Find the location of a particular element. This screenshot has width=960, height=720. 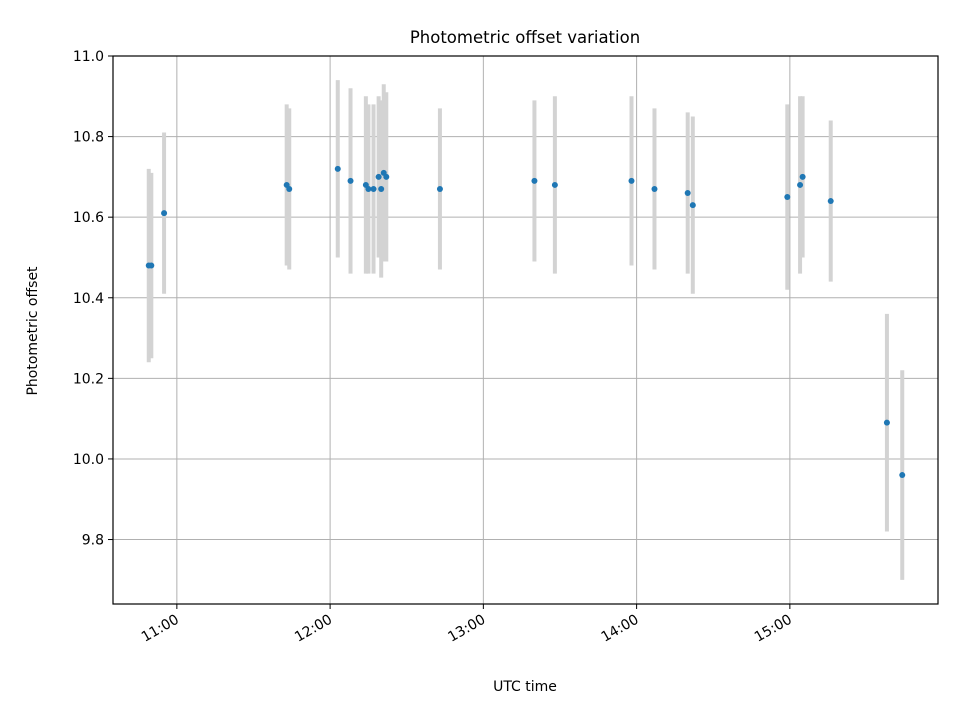

x-tick-label: 12:00 is located at coordinates (313, 629).